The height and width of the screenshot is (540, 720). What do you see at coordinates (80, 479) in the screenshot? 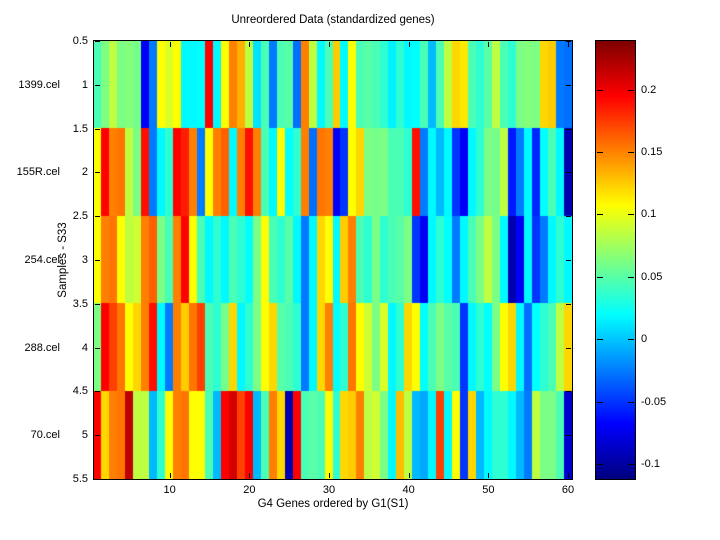
I see `y-tick-label: 5.5` at bounding box center [80, 479].